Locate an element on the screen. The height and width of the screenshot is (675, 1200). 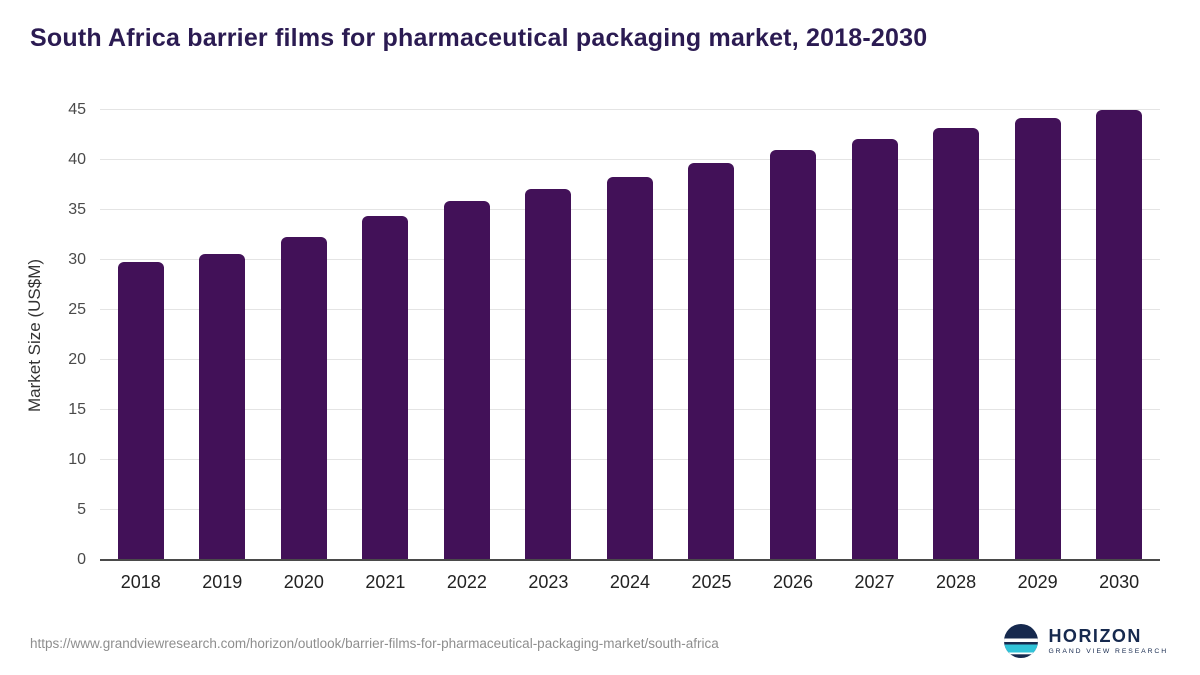
horizon-logo: HORIZON GRAND VIEW RESEARCH is located at coordinates (1085, 641).